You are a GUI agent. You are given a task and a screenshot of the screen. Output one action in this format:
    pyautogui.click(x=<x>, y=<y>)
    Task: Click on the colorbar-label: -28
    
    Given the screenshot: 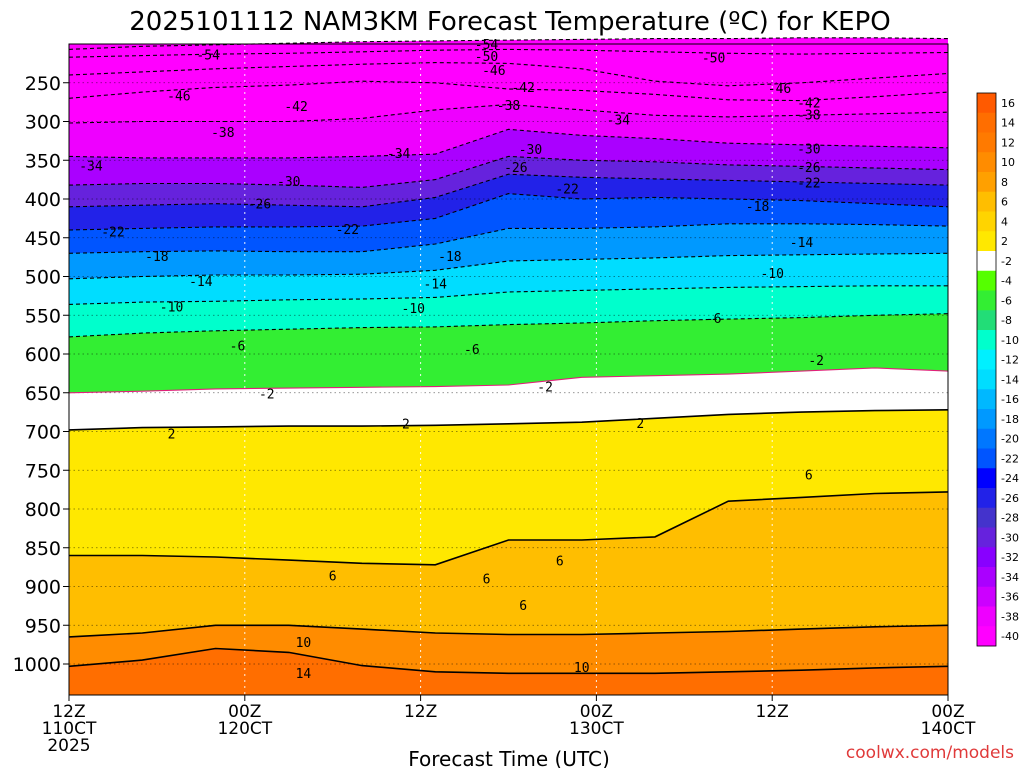 What is the action you would take?
    pyautogui.click(x=1010, y=518)
    